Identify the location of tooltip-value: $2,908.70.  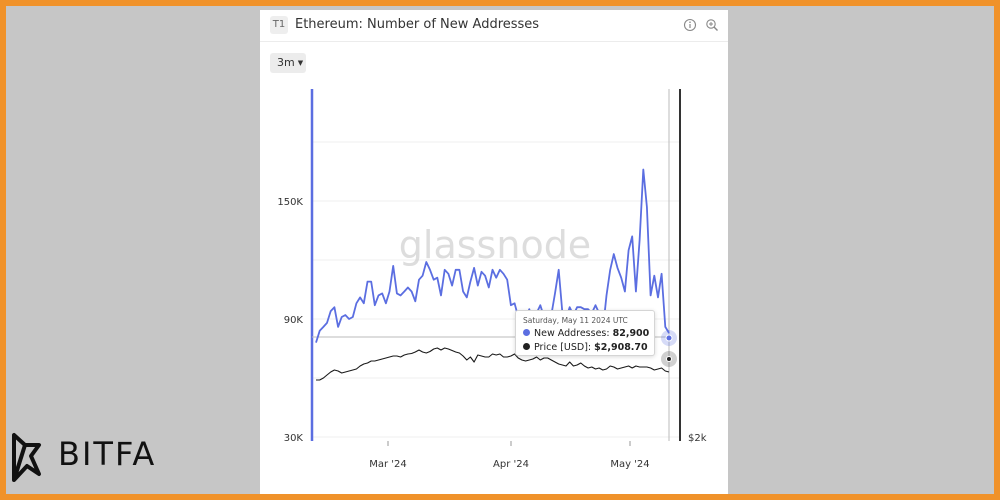
(621, 347).